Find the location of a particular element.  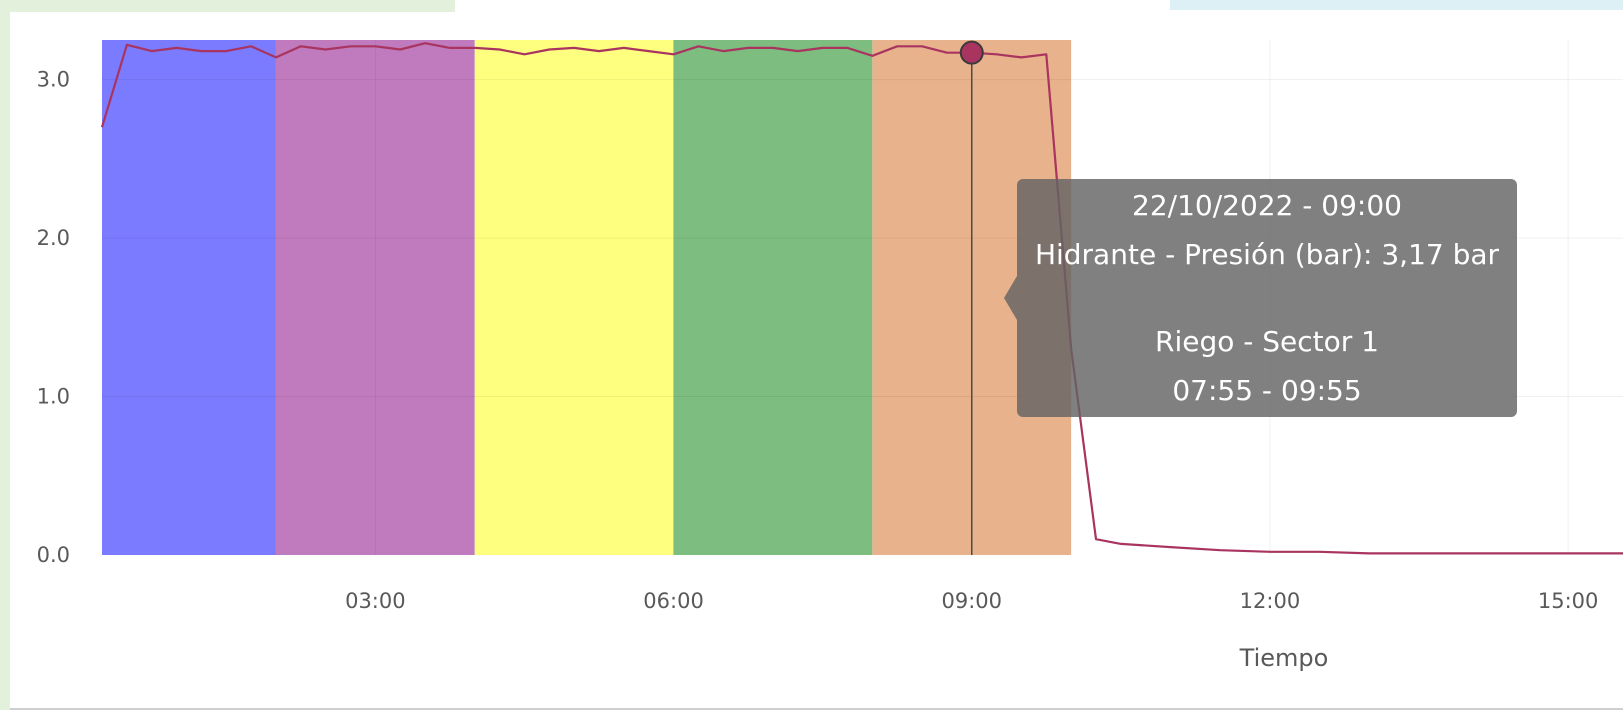

highlight-point is located at coordinates (971, 52).